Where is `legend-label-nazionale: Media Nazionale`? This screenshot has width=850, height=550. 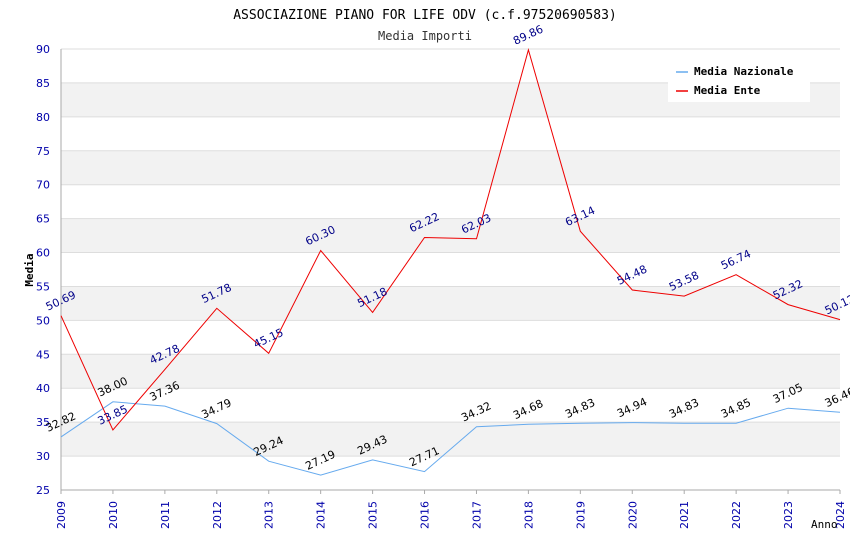
legend-label-nazionale: Media Nazionale is located at coordinates (744, 71).